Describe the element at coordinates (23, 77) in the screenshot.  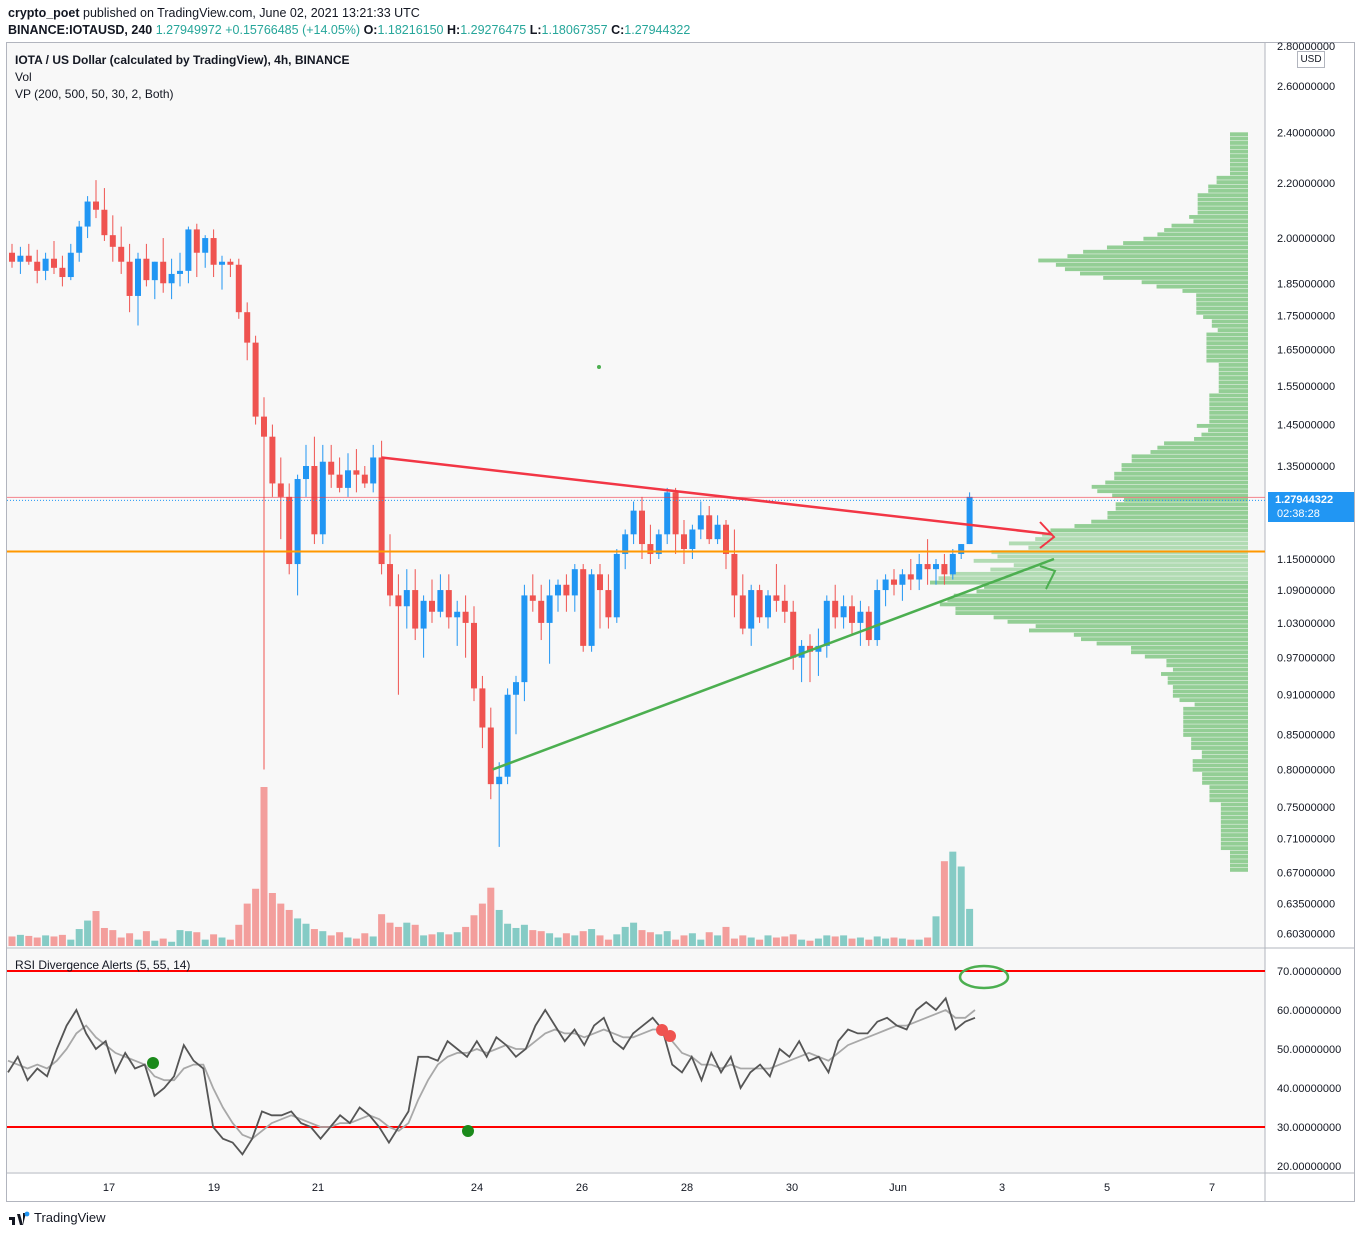
I see `volume-legend: Vol` at that location.